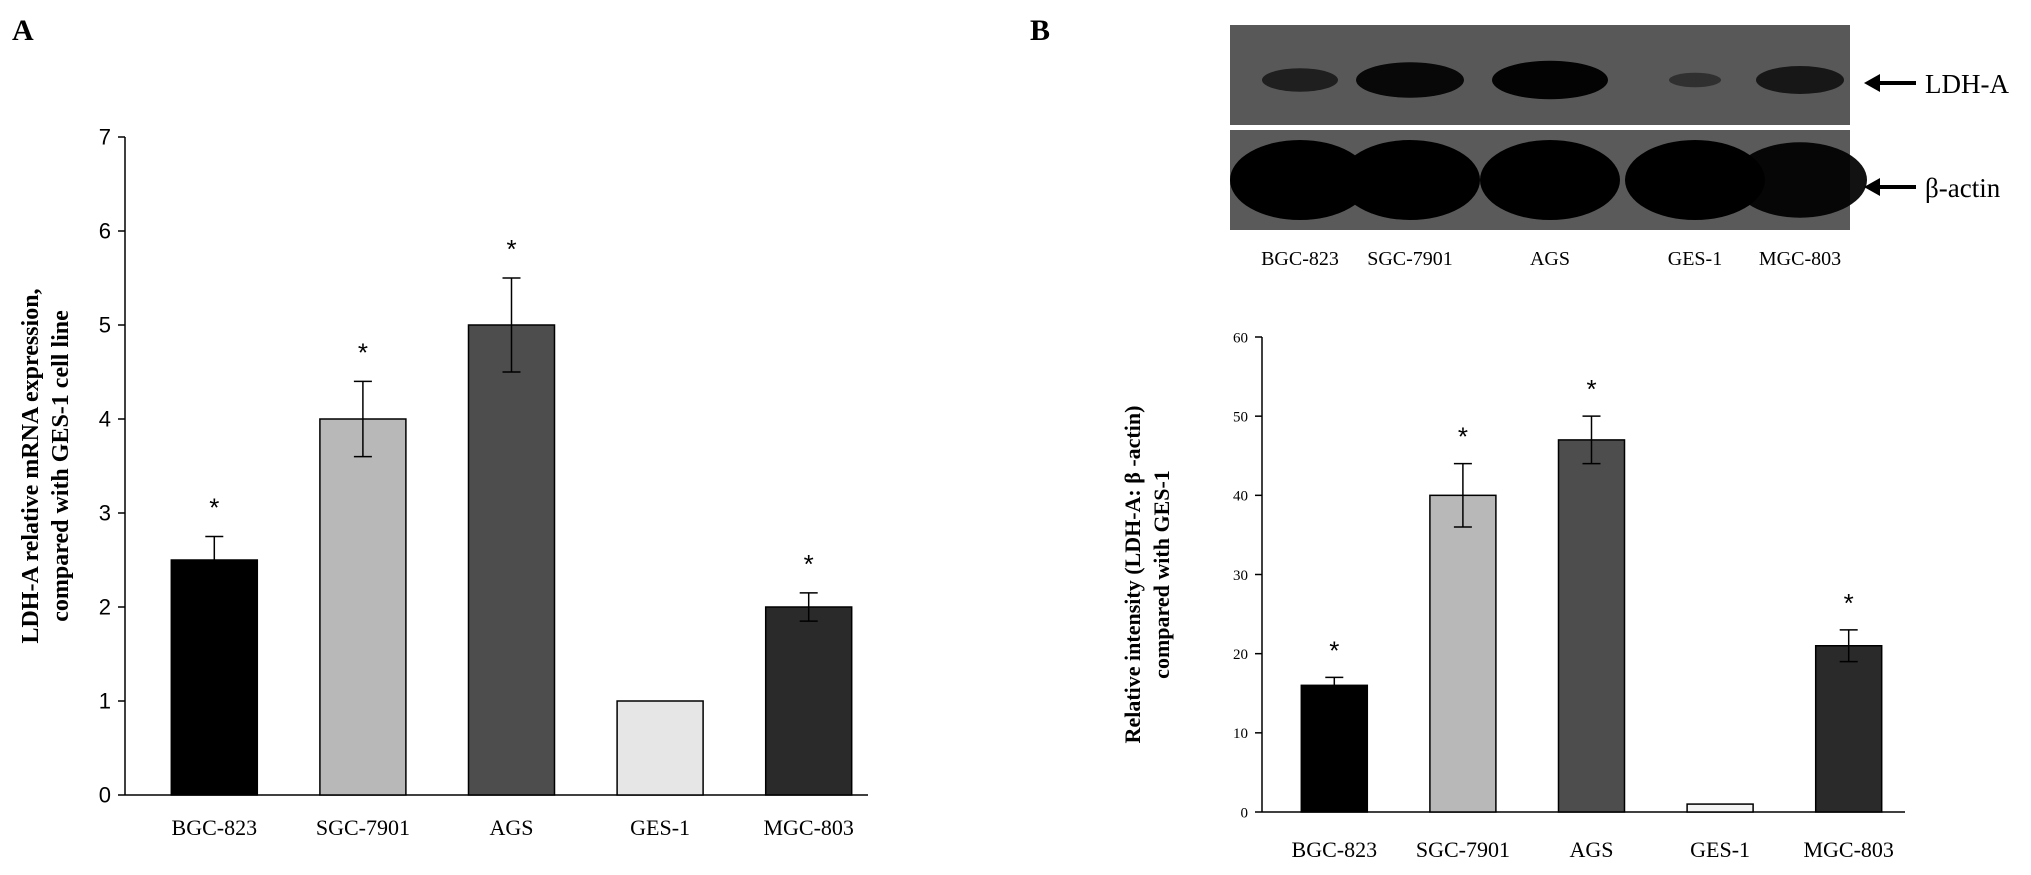 Image resolution: width=2031 pixels, height=875 pixels. Describe the element at coordinates (31, 465) in the screenshot. I see `y-axis-label: LDH-A relative mRNA expression,` at that location.